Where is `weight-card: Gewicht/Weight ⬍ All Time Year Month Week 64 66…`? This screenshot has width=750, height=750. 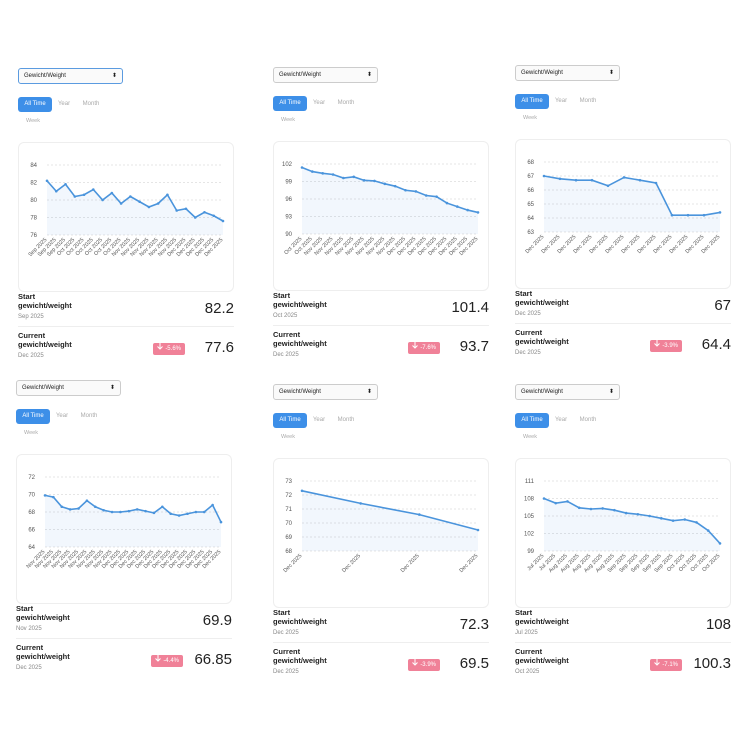
weight-card: Gewicht/Weight ⬍ All Time Year Month Week 64 66… is located at coordinates (124, 530).